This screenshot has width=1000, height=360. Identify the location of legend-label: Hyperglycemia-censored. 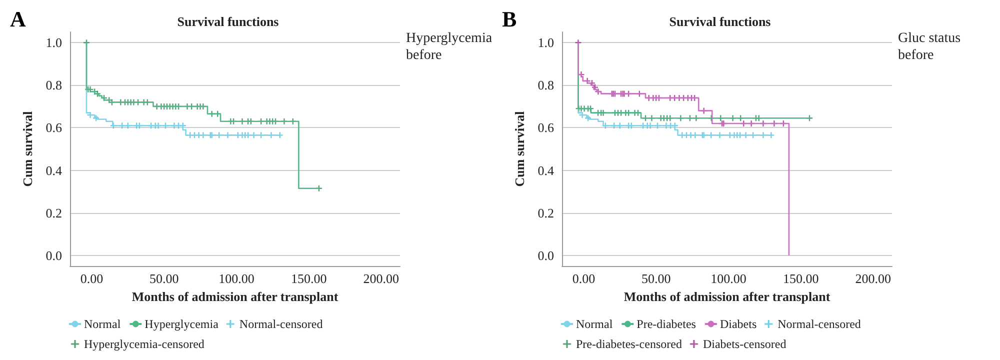
(144, 344).